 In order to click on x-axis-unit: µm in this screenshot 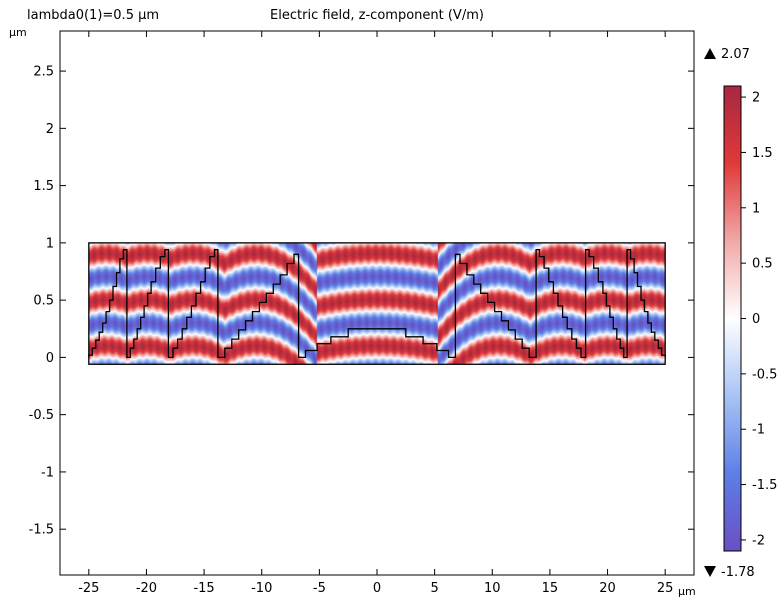, I will do `click(687, 591)`.